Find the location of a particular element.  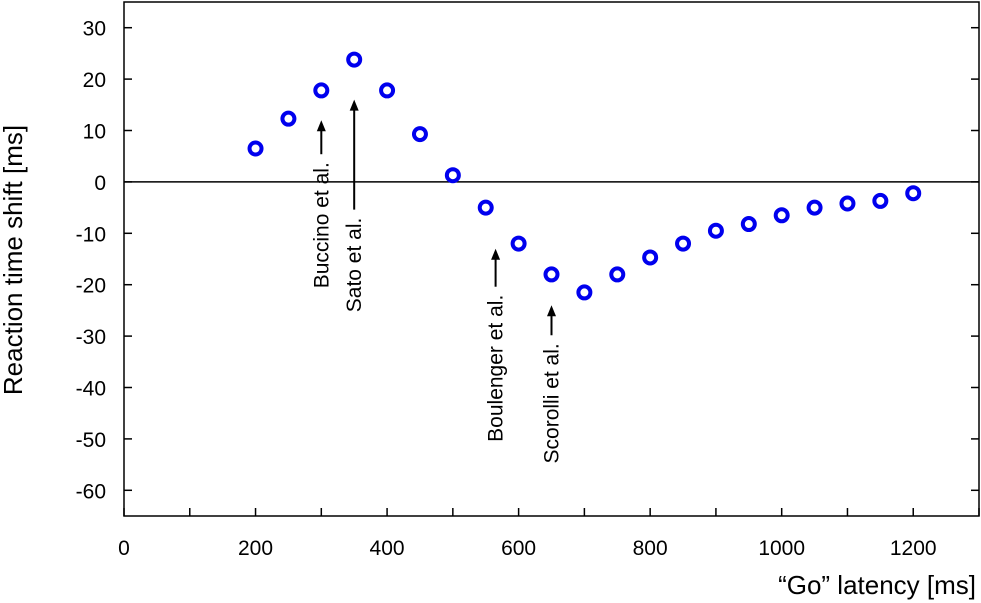

x-tick-label: 200 is located at coordinates (255, 548).